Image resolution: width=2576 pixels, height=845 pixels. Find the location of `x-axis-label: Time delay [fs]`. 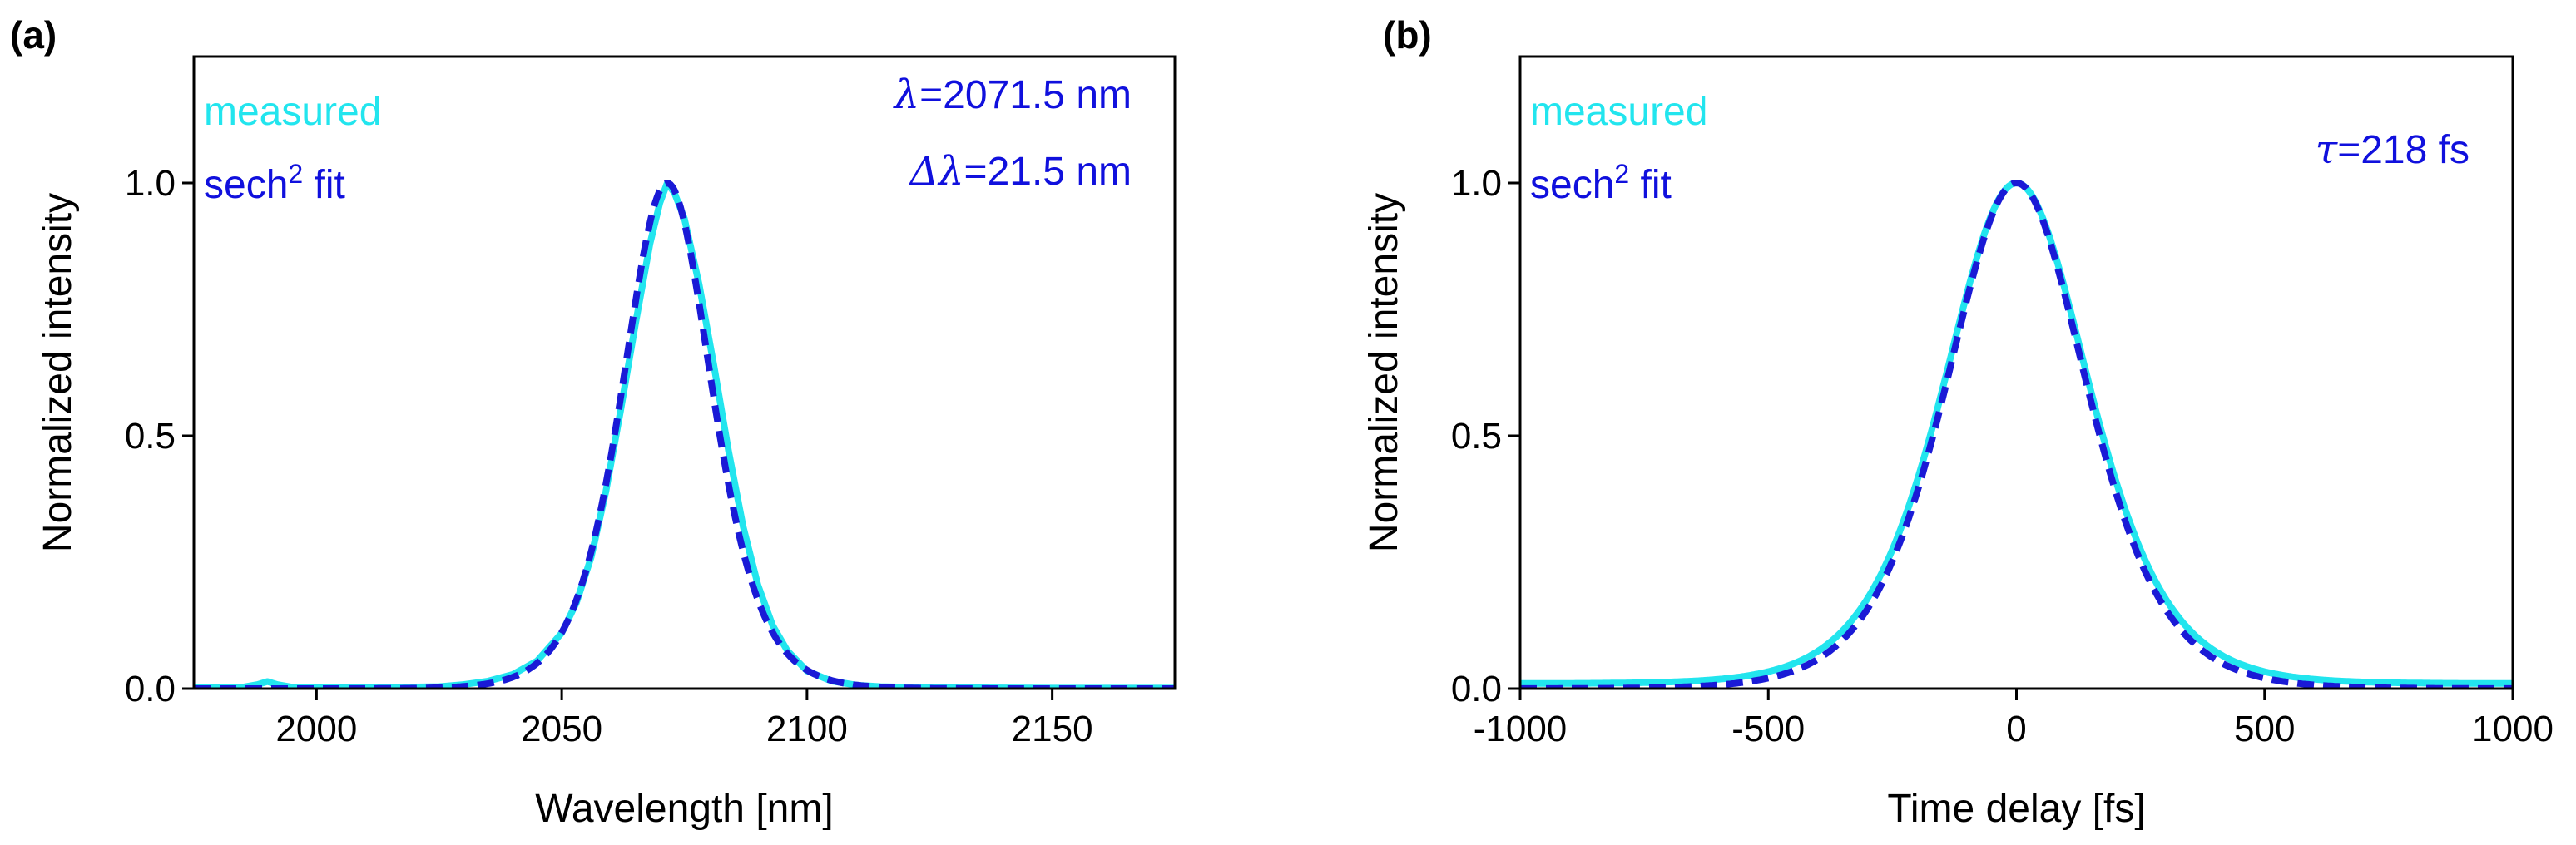

x-axis-label: Time delay [fs] is located at coordinates (2016, 809).